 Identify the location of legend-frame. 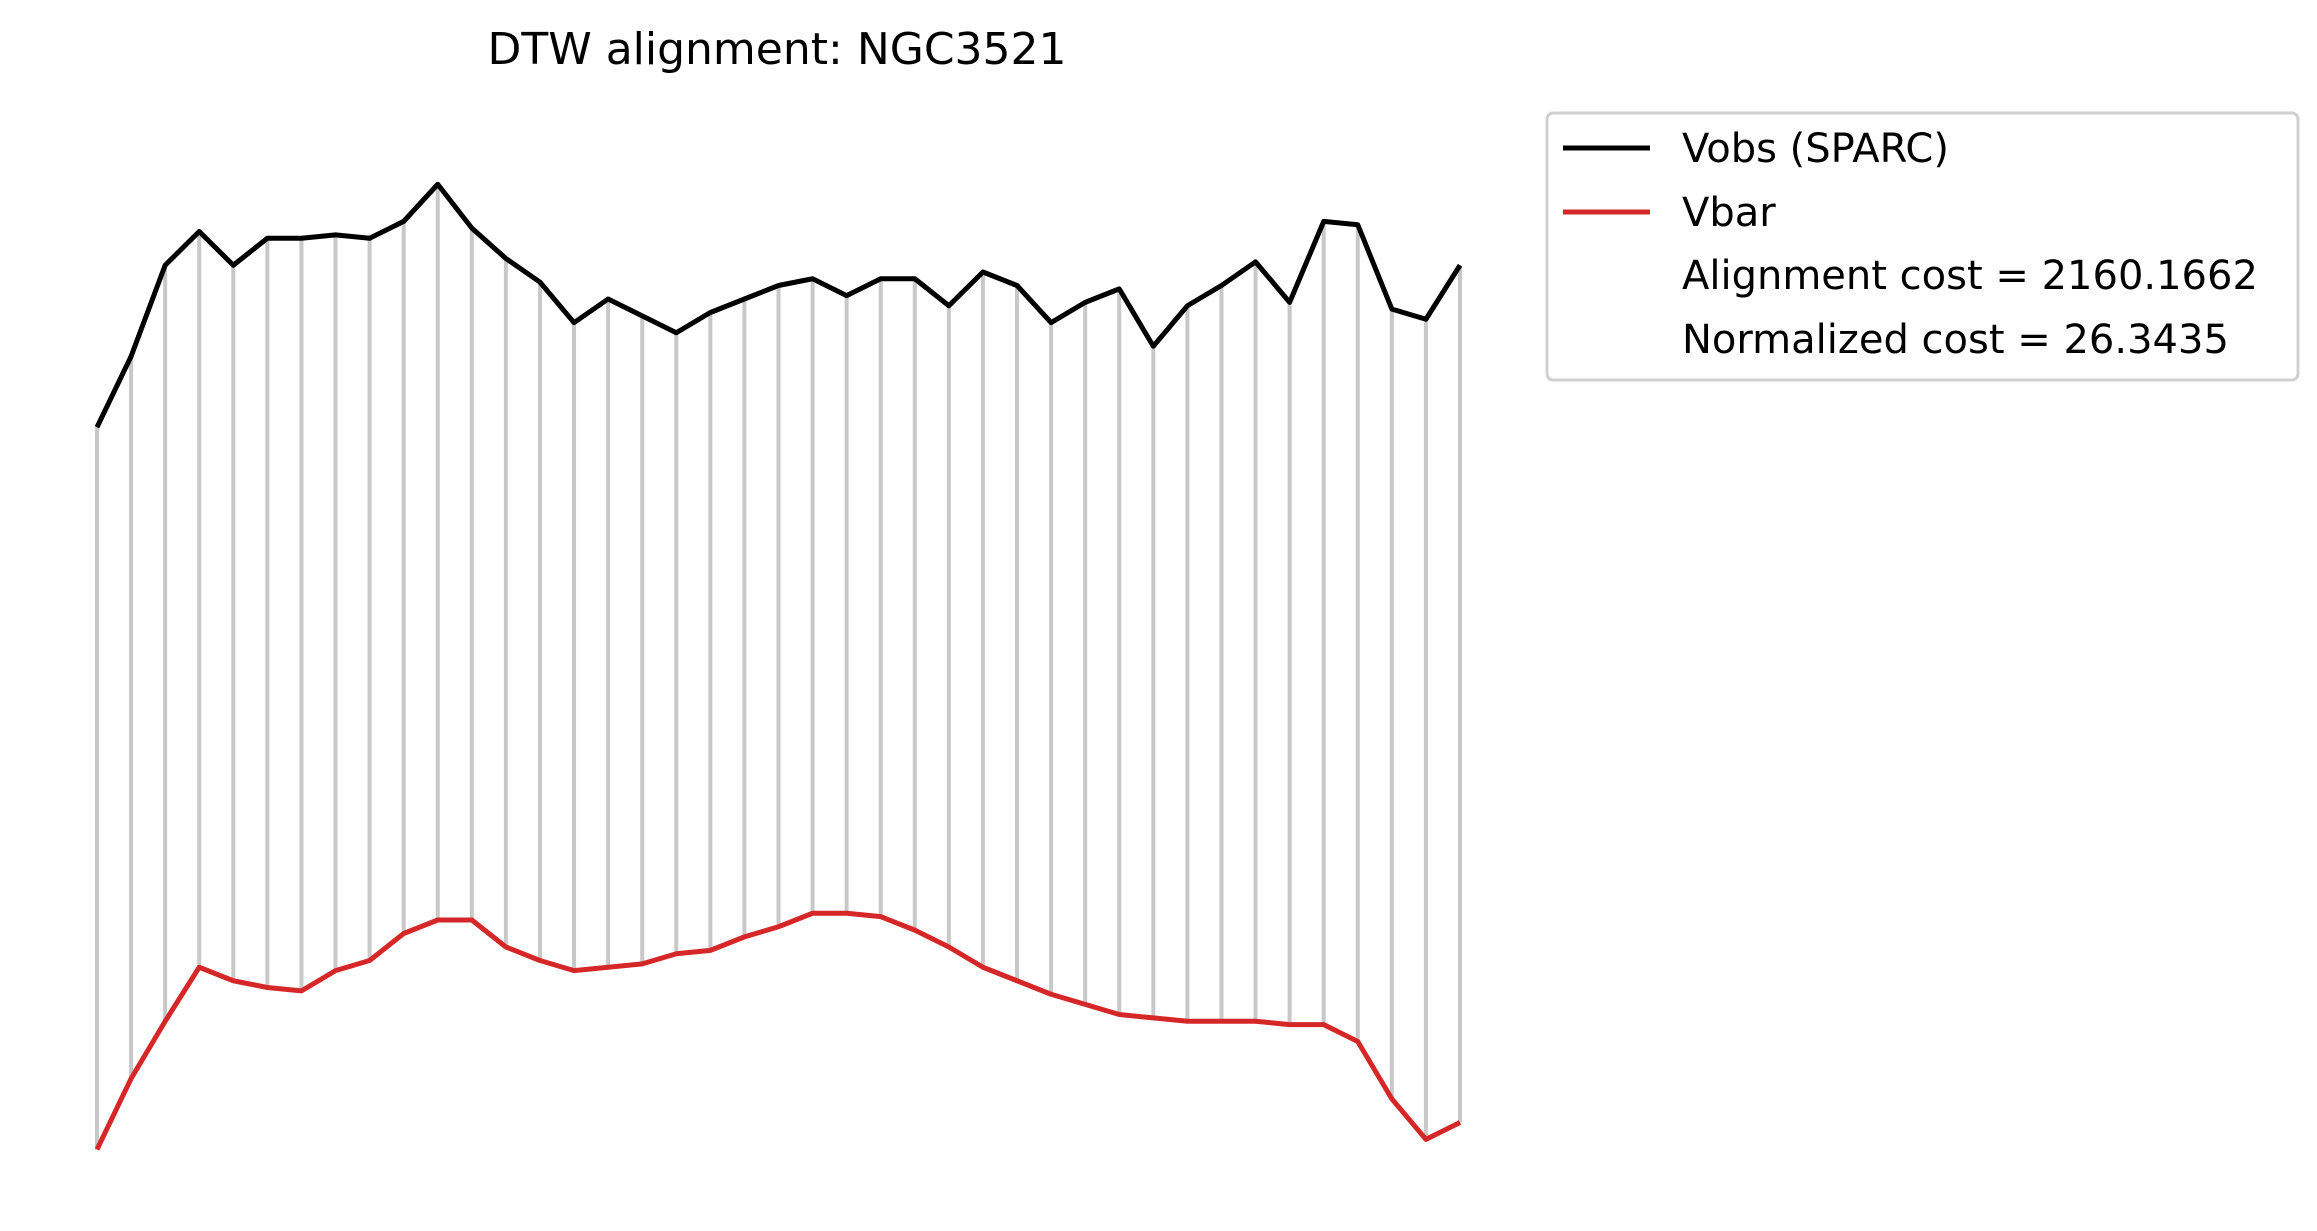
(1922, 246).